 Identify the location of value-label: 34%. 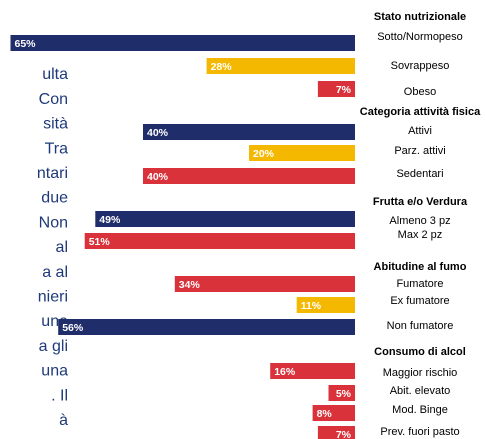
(190, 285).